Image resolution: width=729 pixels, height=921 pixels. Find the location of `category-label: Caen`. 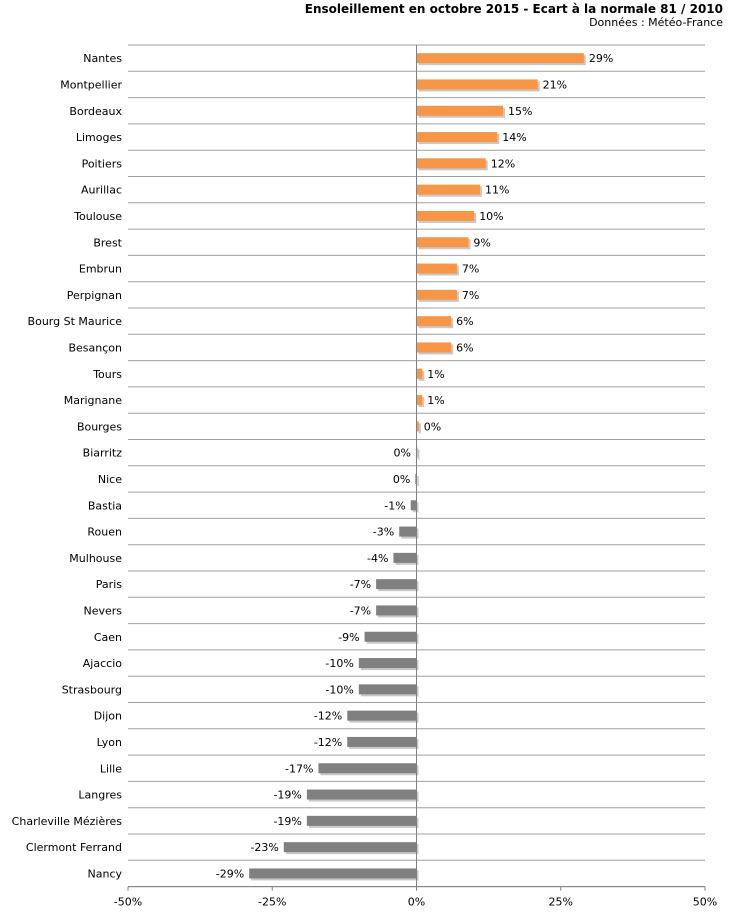

category-label: Caen is located at coordinates (108, 637).